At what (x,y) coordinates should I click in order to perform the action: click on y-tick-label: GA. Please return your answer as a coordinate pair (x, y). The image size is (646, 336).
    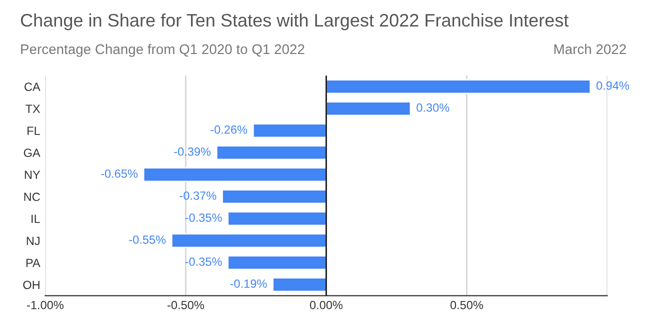
    Looking at the image, I should click on (32, 153).